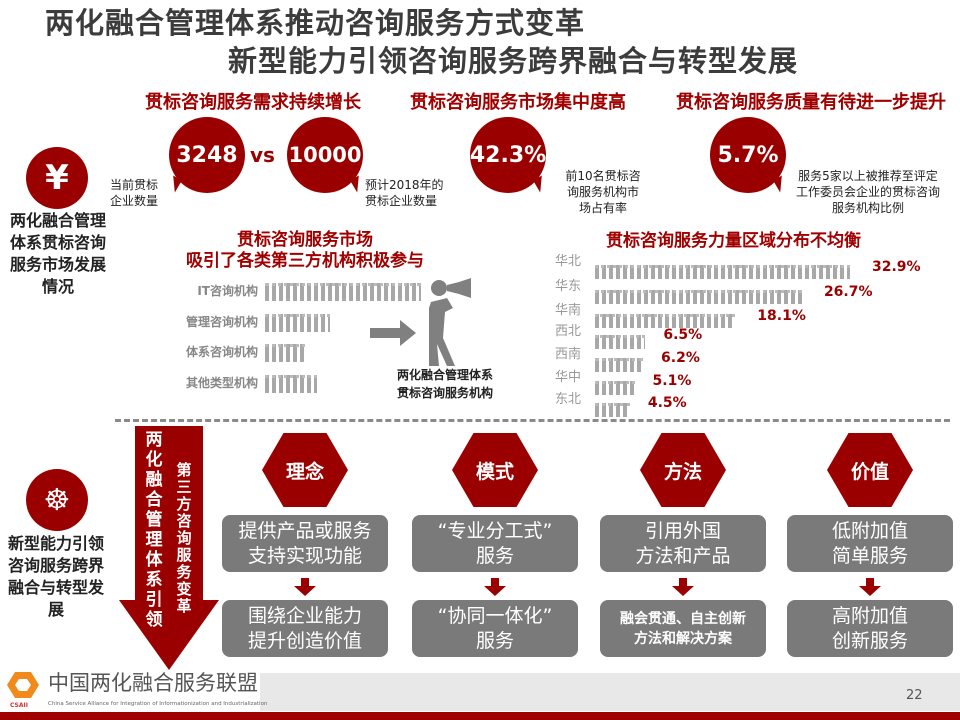  Describe the element at coordinates (914, 695) in the screenshot. I see `page-number: 22` at that location.